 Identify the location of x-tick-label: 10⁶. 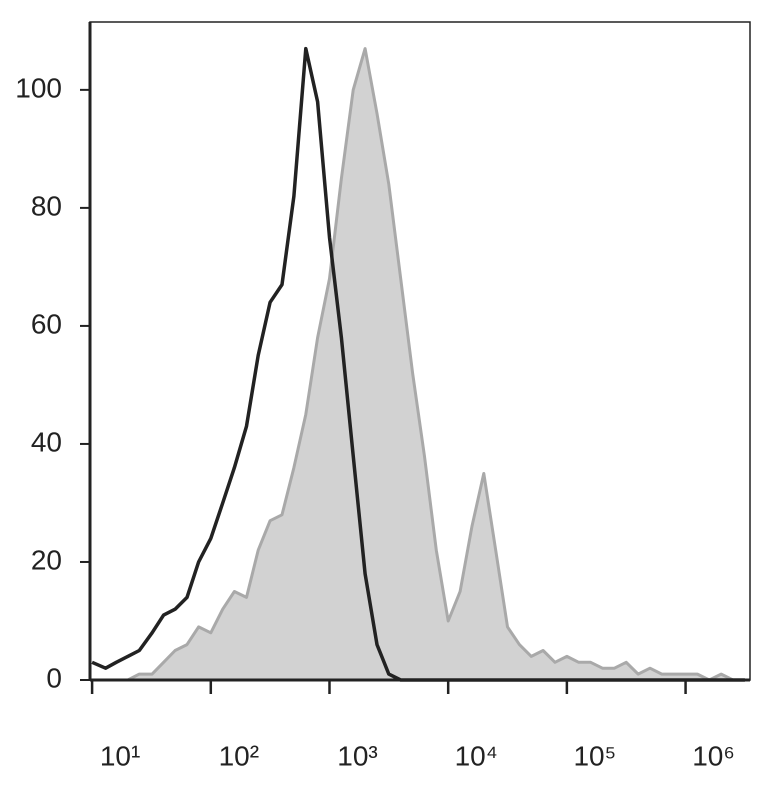
(713, 755).